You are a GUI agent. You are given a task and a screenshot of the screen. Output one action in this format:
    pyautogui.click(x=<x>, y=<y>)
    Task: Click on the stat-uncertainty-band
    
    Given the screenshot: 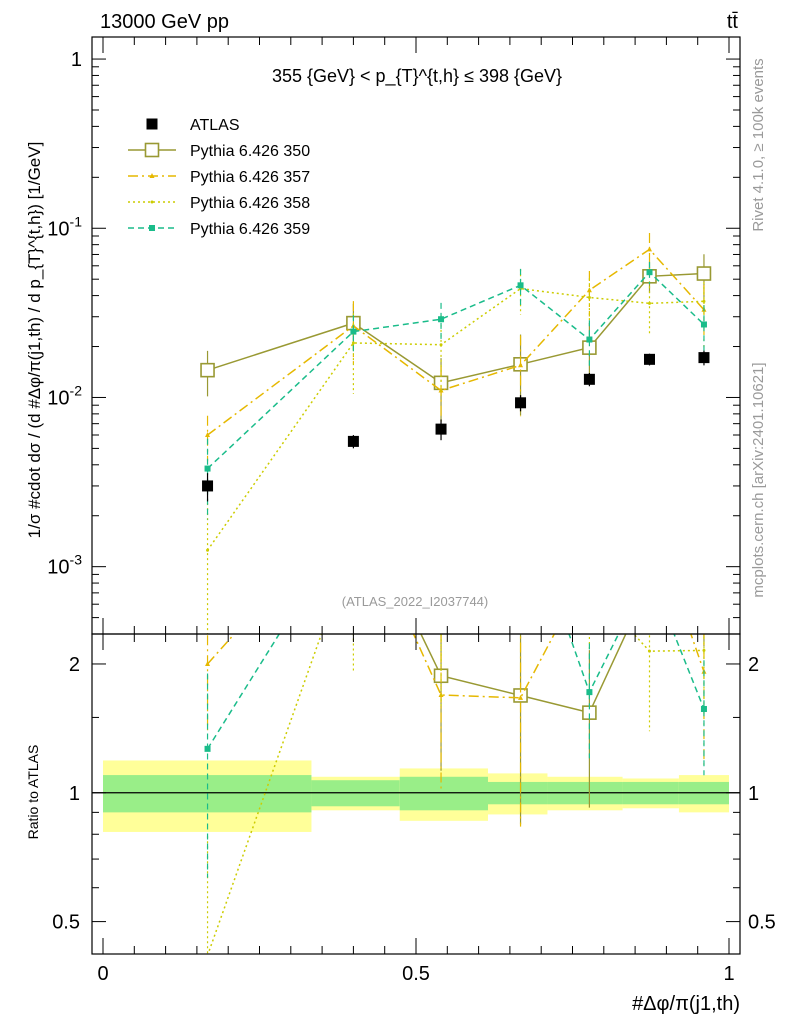 What is the action you would take?
    pyautogui.click(x=443, y=793)
    